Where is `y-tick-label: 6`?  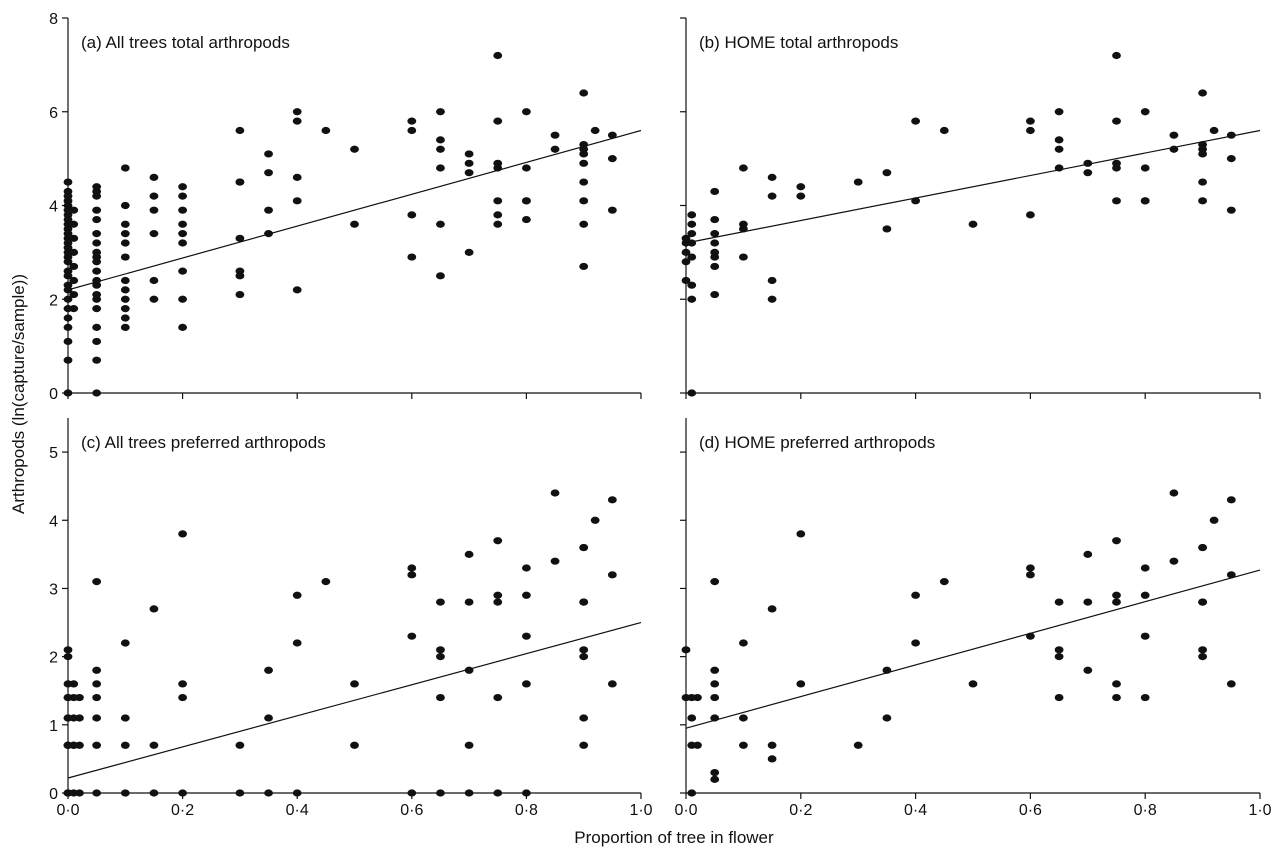 y-tick-label: 6 is located at coordinates (53, 113).